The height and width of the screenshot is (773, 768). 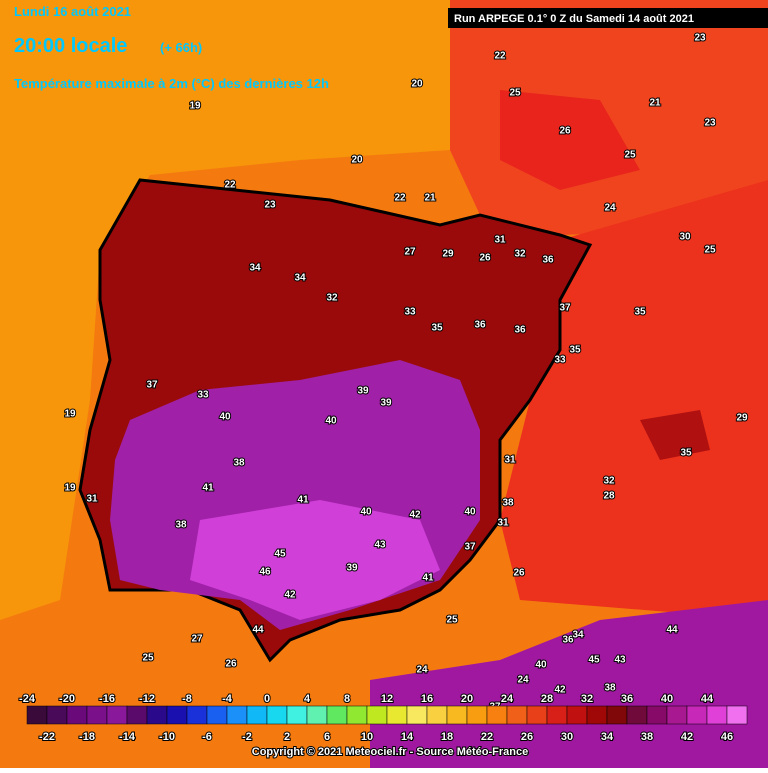 What do you see at coordinates (430, 198) in the screenshot?
I see `temperature-label: 21` at bounding box center [430, 198].